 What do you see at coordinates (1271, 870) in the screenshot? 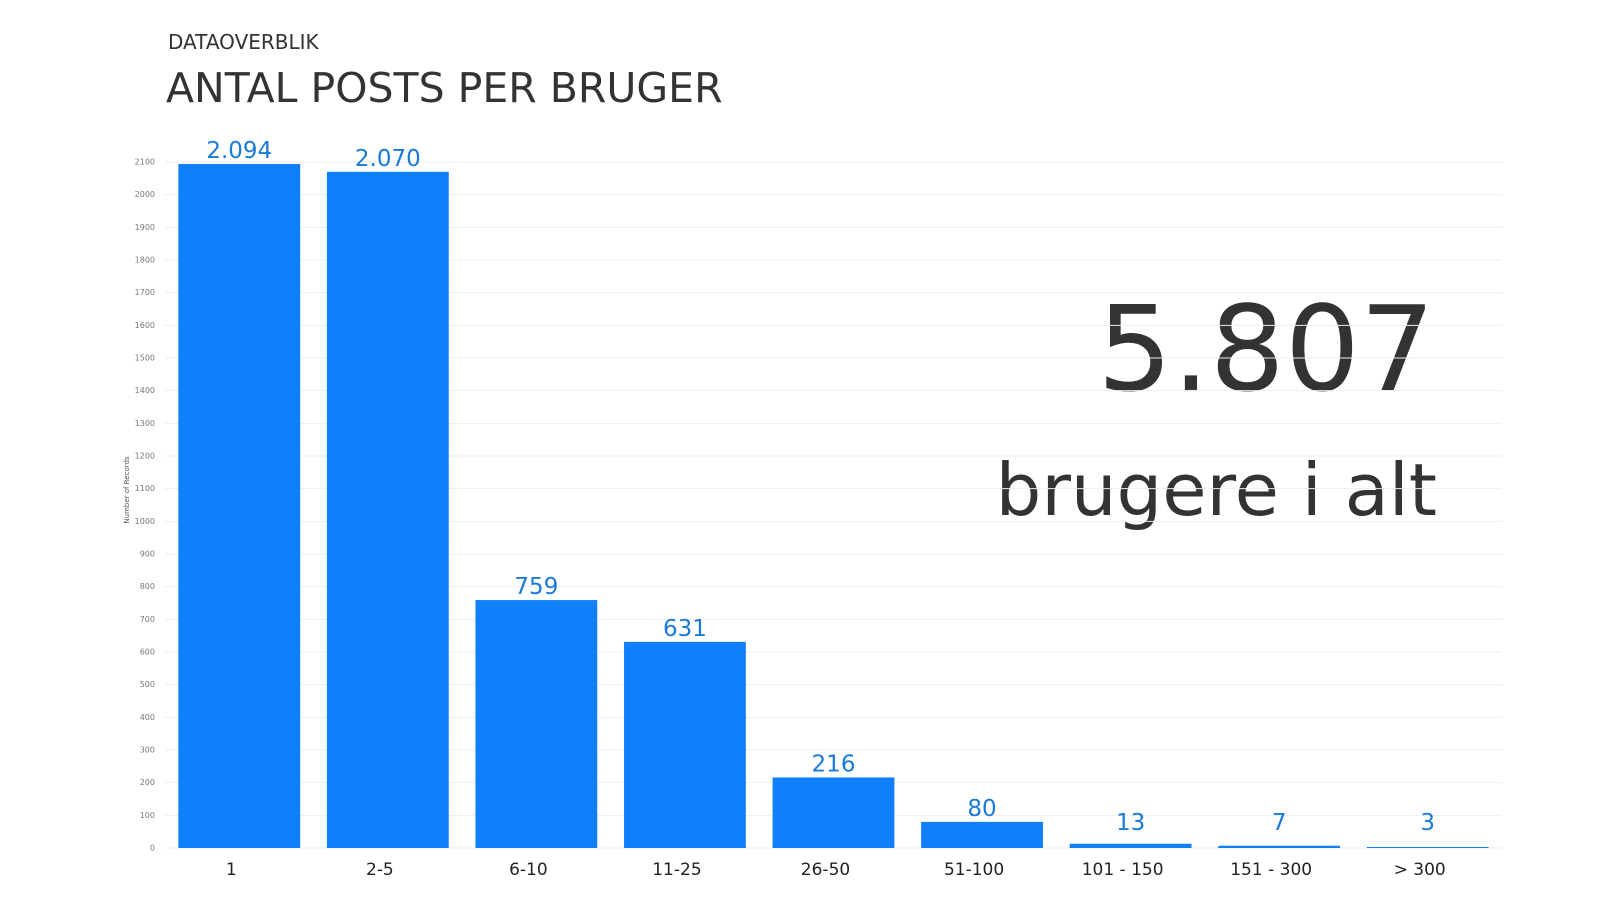
I see `x-tick-label: 151 - 300` at bounding box center [1271, 870].